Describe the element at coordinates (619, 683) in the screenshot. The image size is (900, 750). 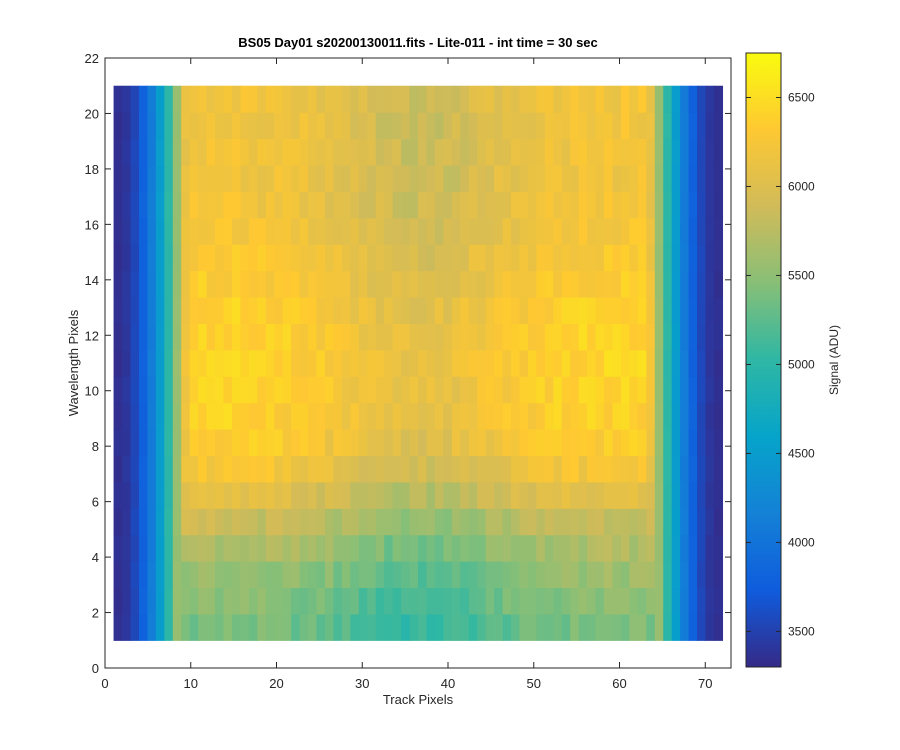
I see `x-tick-label: 60` at that location.